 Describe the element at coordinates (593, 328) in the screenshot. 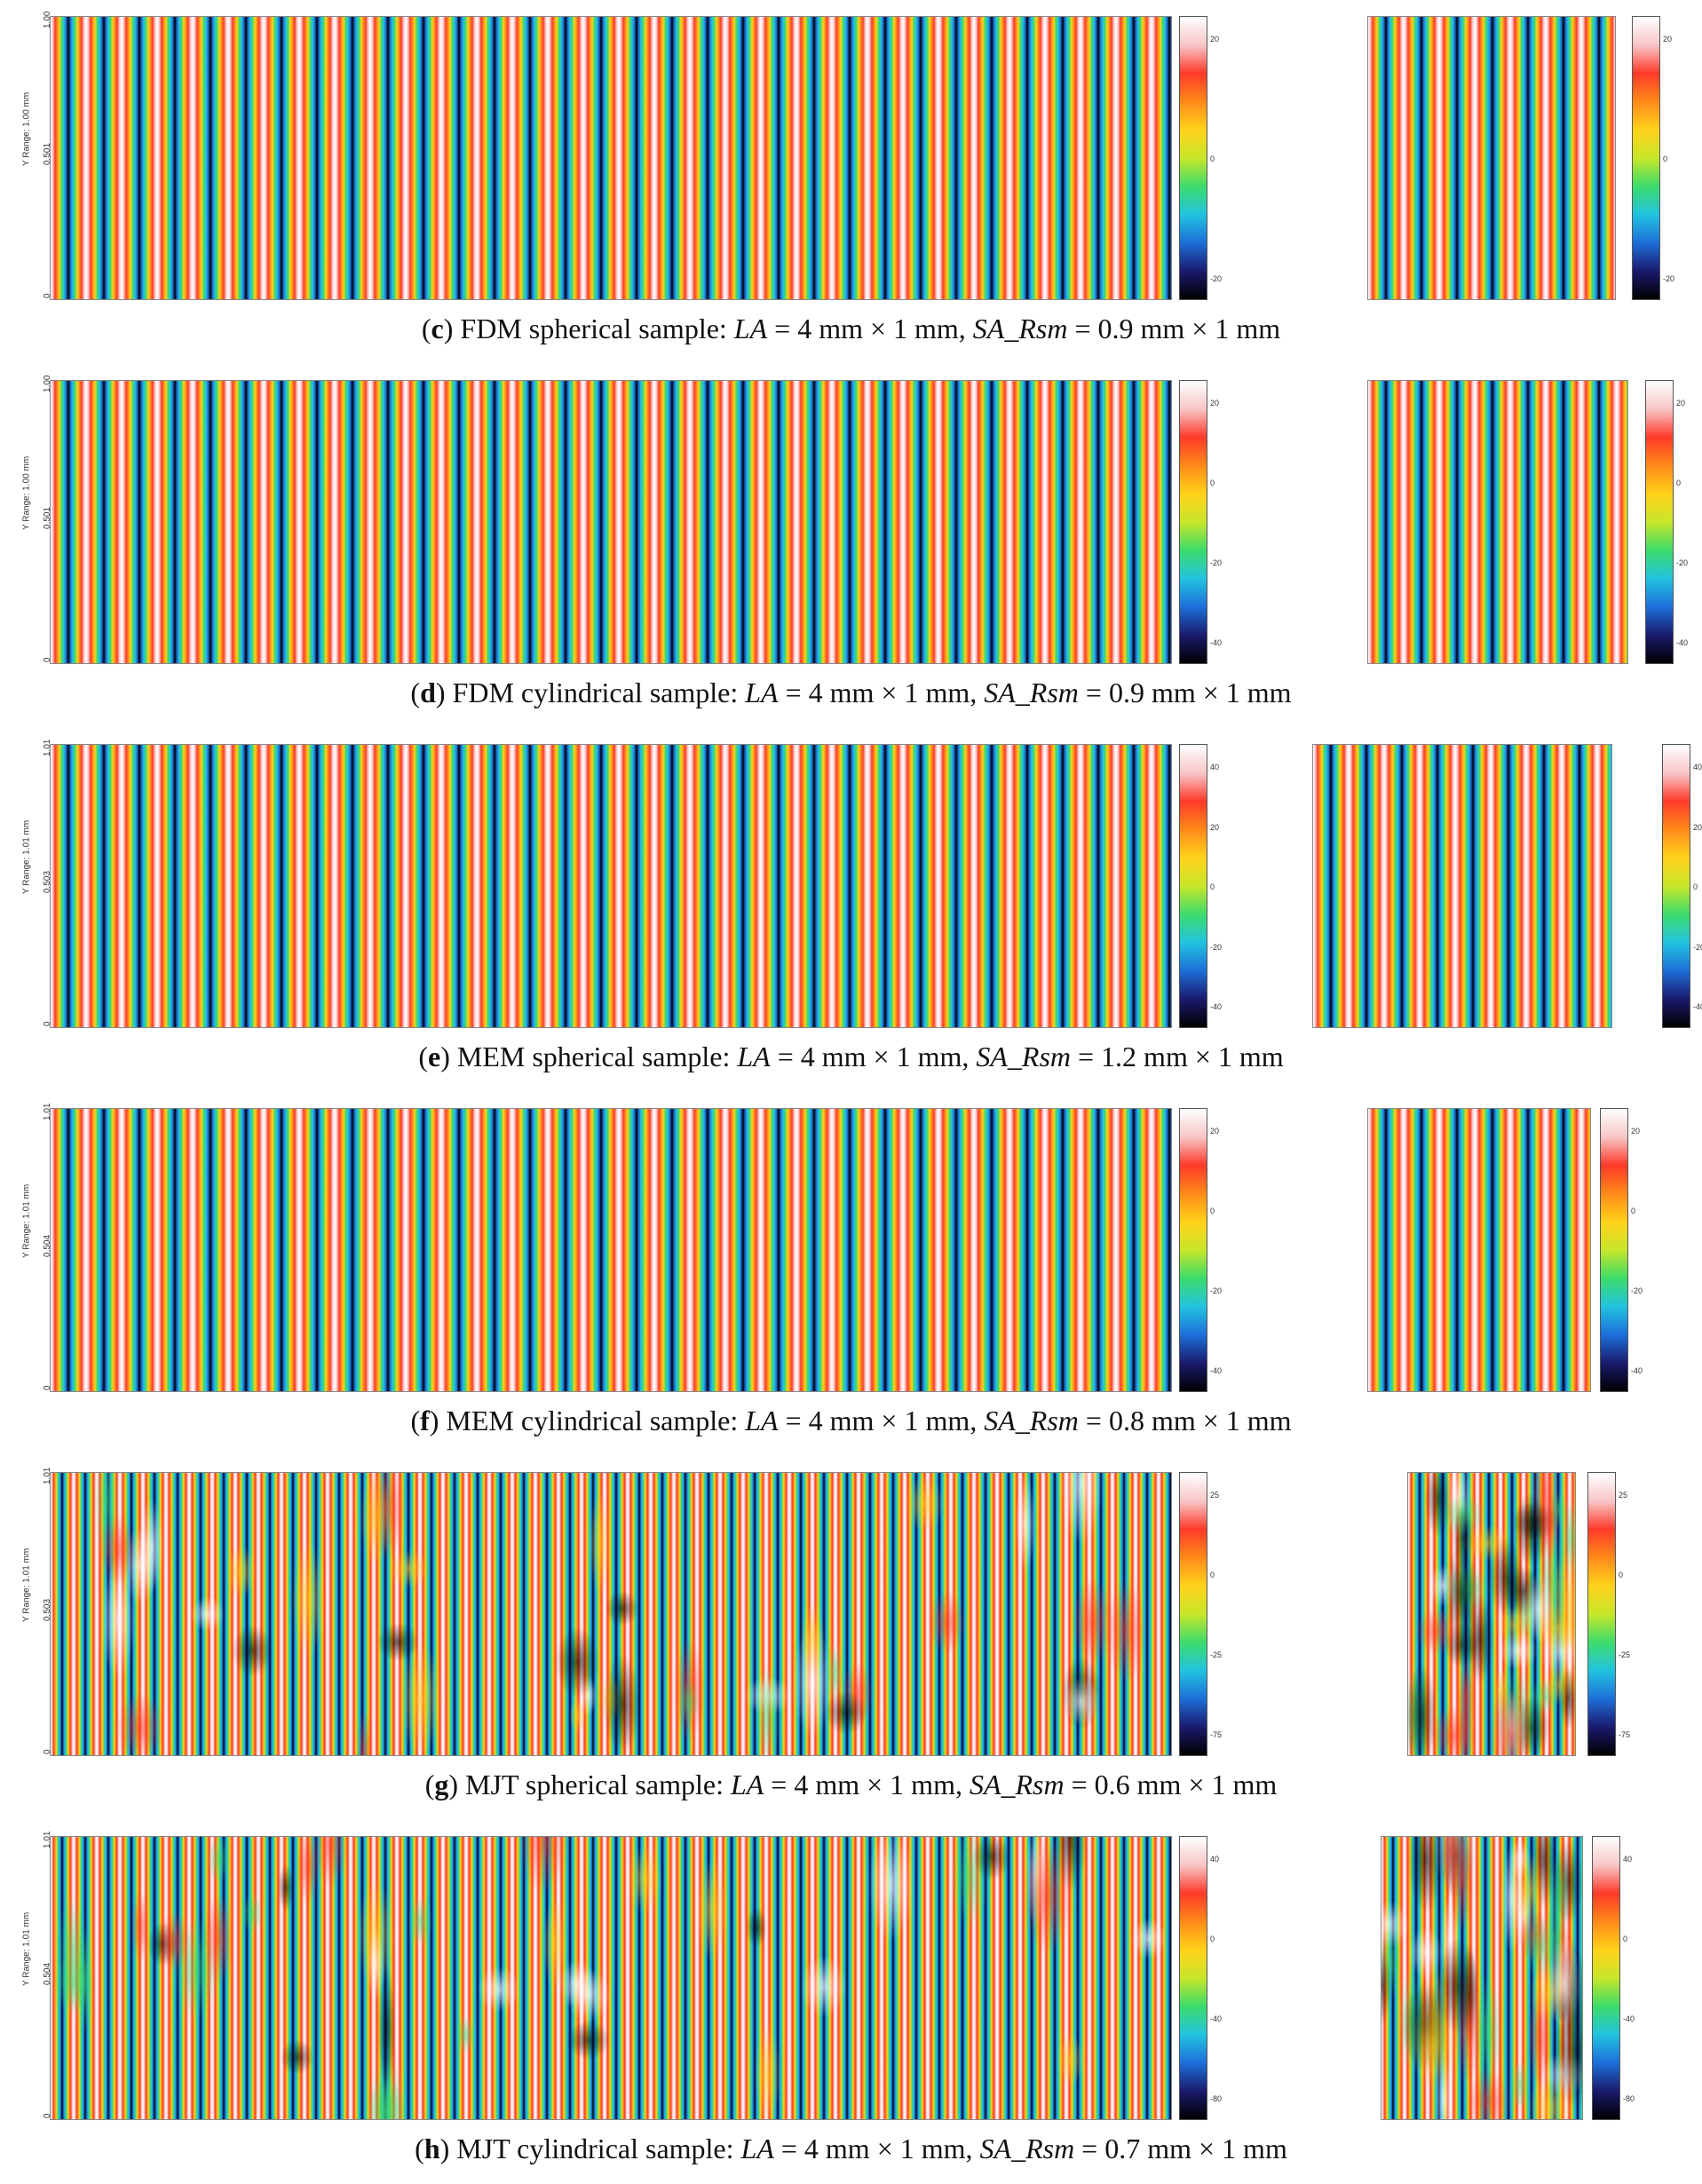

I see `caption-label: FDM spherical sample:` at that location.